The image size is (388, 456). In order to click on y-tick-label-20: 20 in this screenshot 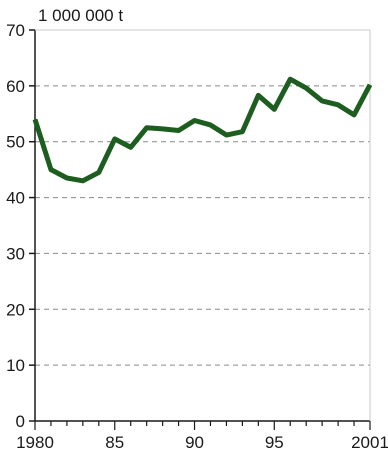, I will do `click(15, 309)`.